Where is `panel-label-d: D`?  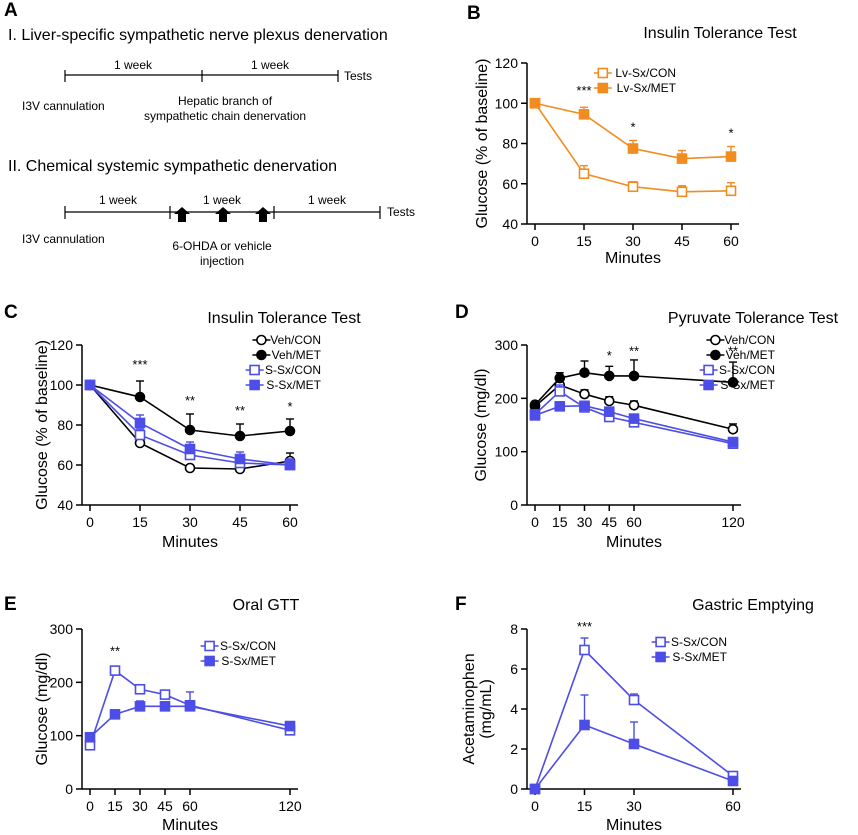 panel-label-d: D is located at coordinates (462, 312).